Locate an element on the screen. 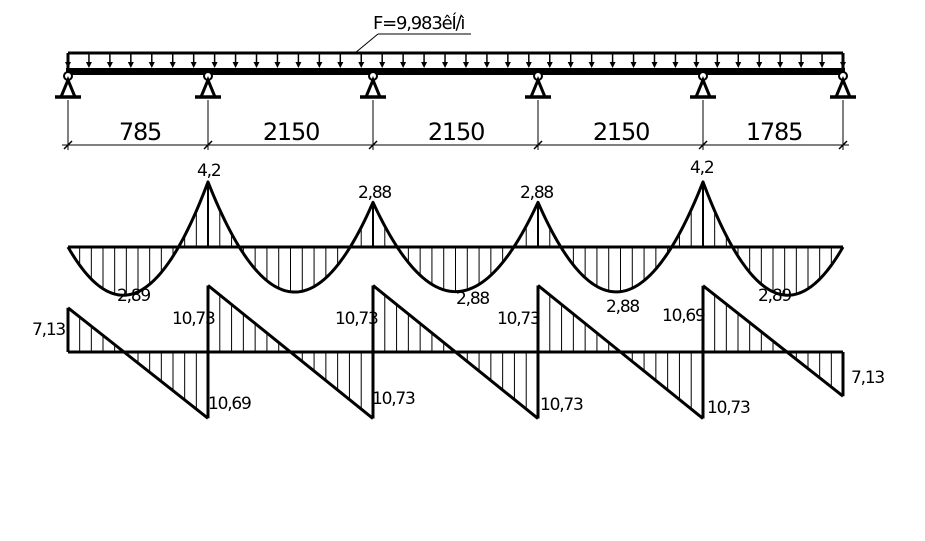 Image resolution: width=925 pixels, height=541 pixels. dimension-ticks is located at coordinates (455, 125).